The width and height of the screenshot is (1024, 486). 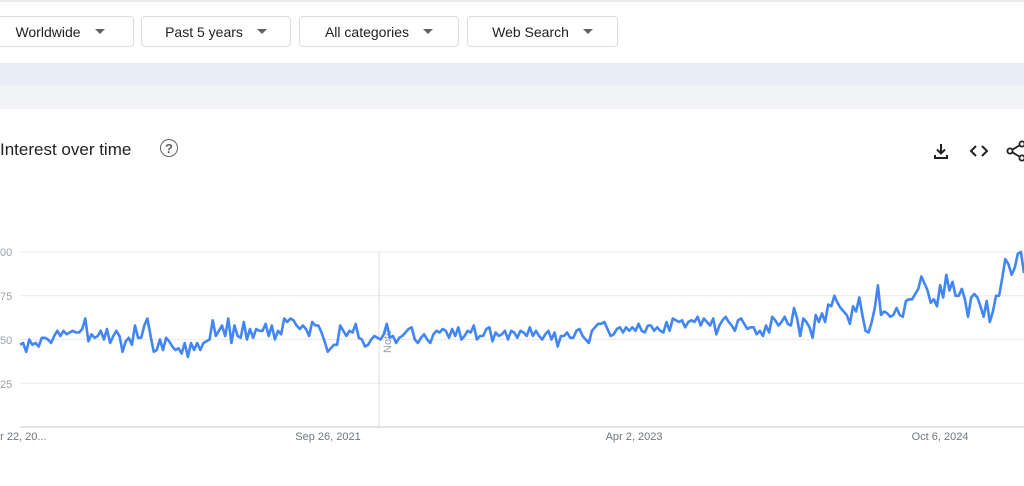 I want to click on region-filter-label: Worldwide, so click(x=48, y=31).